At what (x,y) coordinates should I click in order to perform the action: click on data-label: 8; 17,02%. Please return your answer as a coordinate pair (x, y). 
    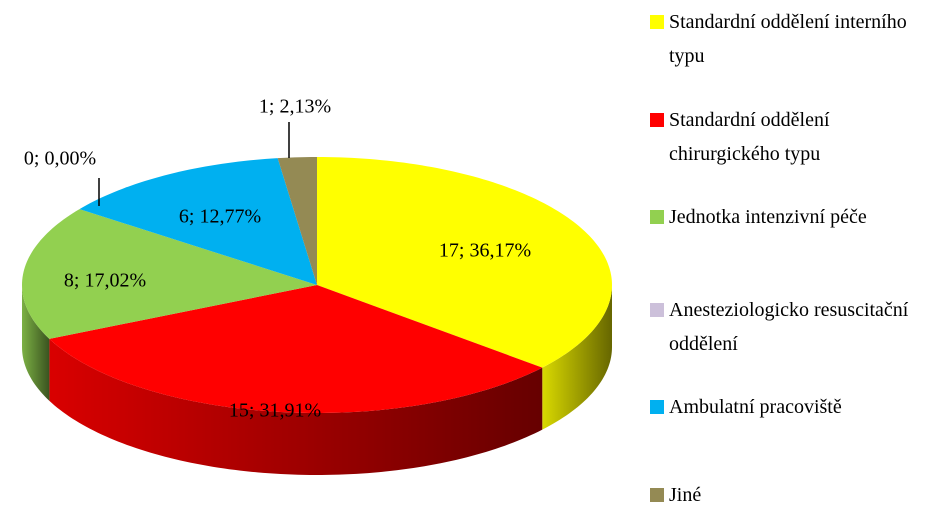
    Looking at the image, I should click on (105, 281).